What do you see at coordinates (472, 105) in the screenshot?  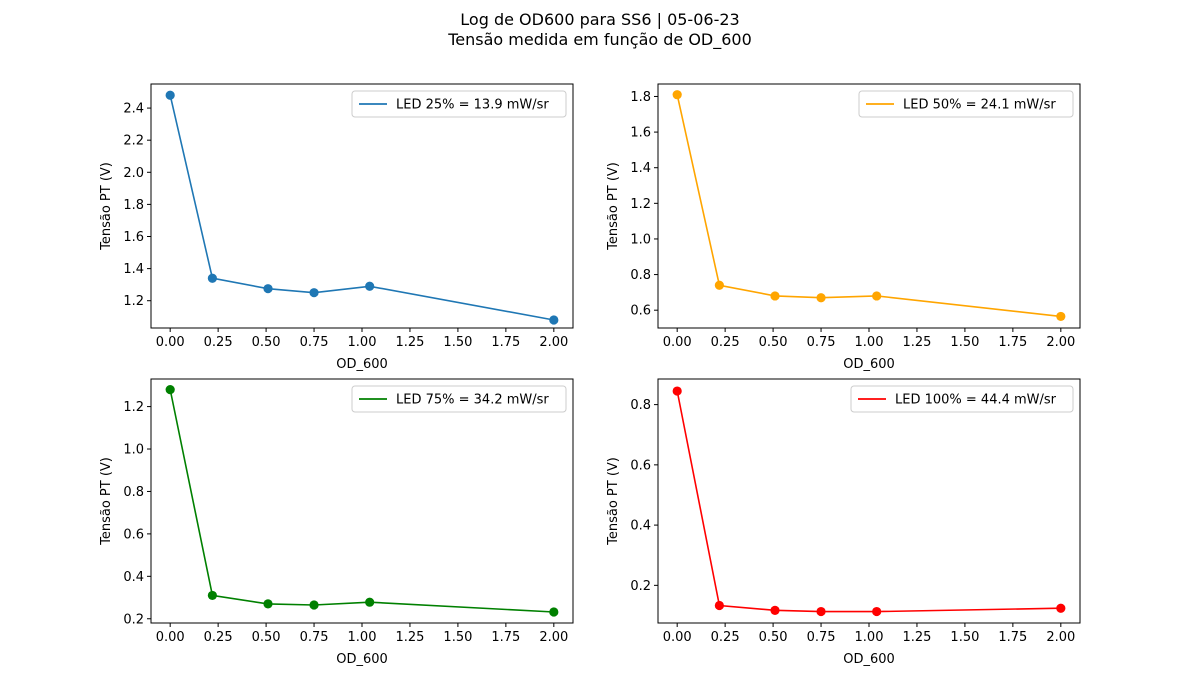 I see `legend-label: LED 25% = 13.9 mW/sr` at bounding box center [472, 105].